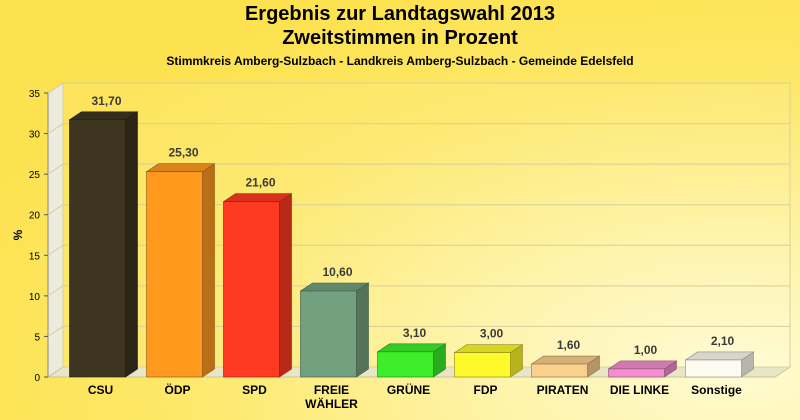 The height and width of the screenshot is (420, 800). Describe the element at coordinates (723, 341) in the screenshot. I see `data-label: 2,10` at that location.